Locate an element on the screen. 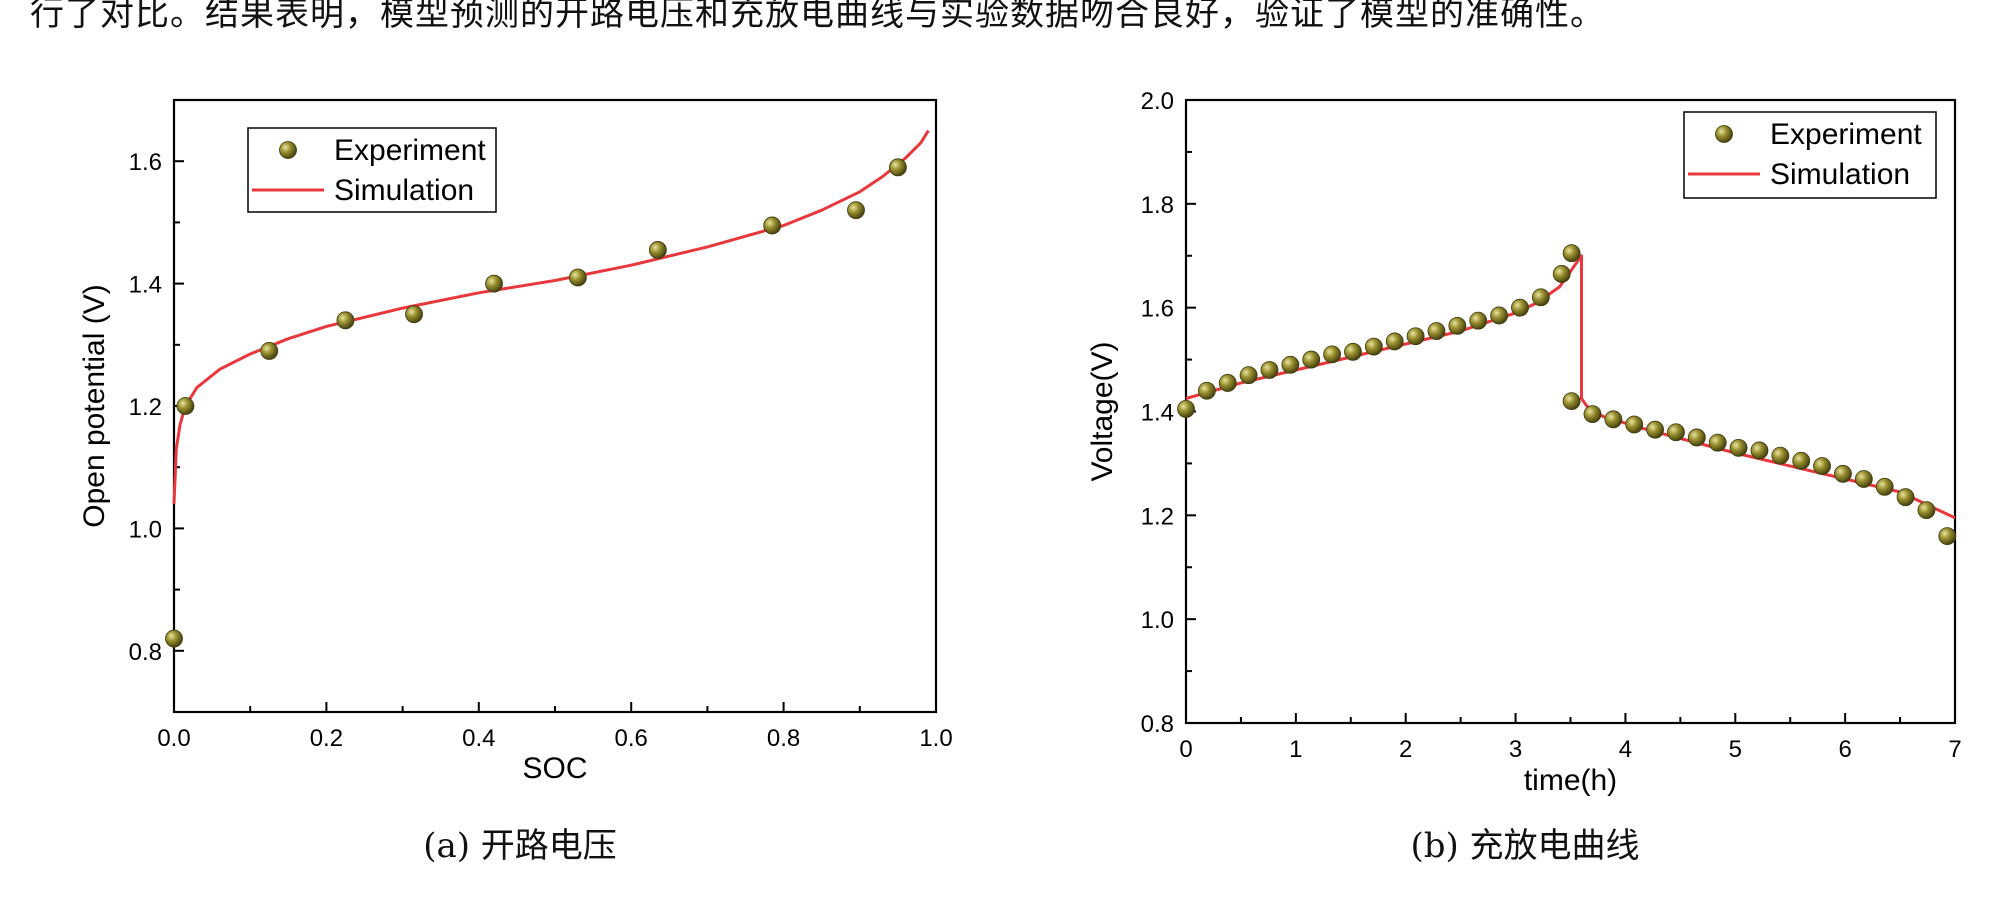 This screenshot has width=2000, height=901. x-tick-label: 2 is located at coordinates (1405, 749).